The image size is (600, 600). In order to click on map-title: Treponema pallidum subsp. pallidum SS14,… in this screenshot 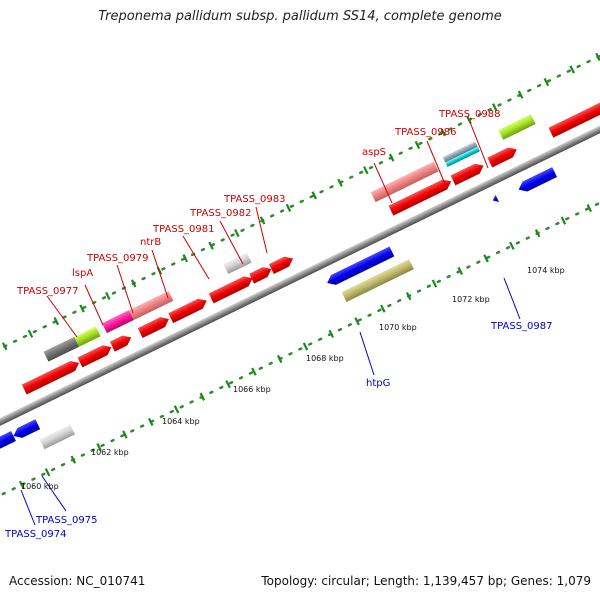, I will do `click(300, 16)`.